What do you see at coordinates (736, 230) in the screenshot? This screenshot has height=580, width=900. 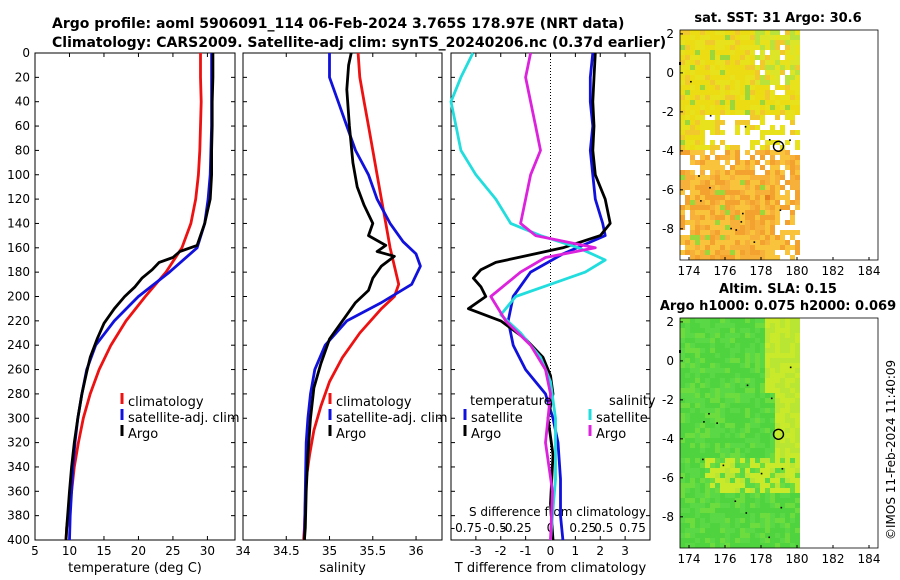 I see `island-coastline` at bounding box center [736, 230].